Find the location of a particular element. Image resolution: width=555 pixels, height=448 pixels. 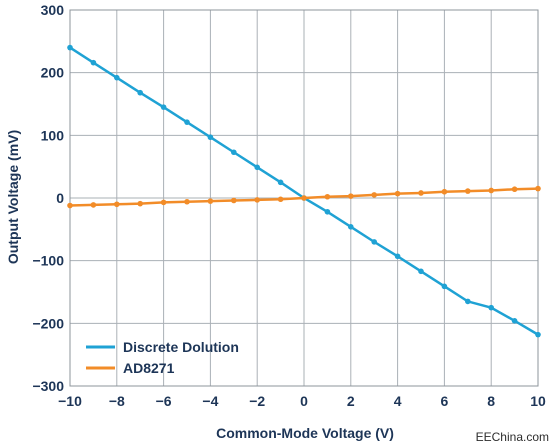

legend-label: Discrete Dolution is located at coordinates (181, 347).